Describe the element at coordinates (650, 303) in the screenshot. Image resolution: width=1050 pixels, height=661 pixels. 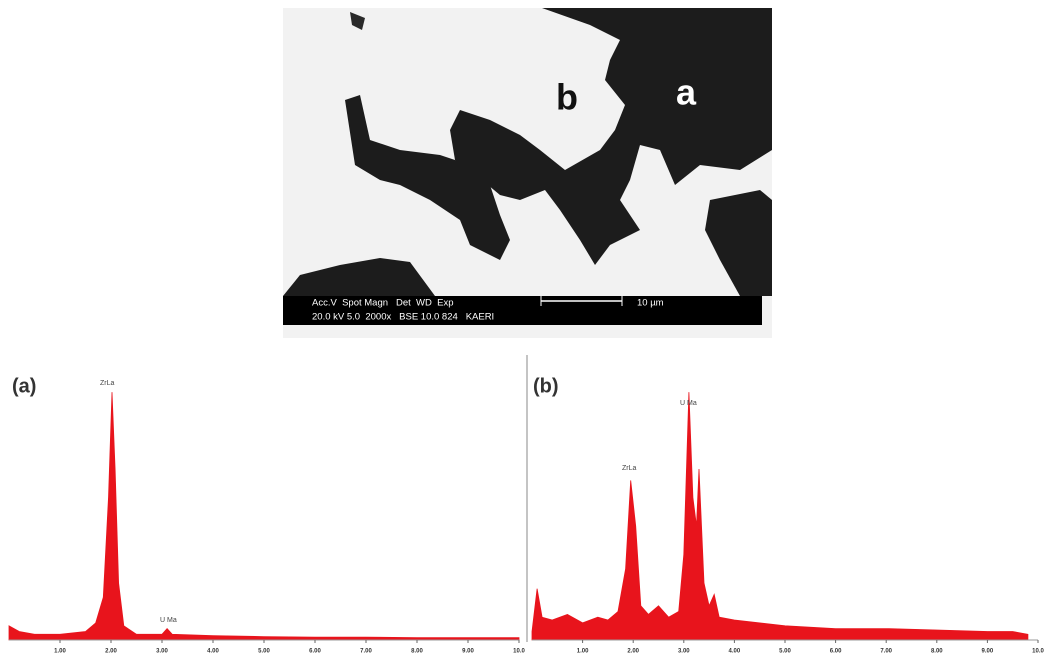
I see `scale-label: 10 µm` at that location.